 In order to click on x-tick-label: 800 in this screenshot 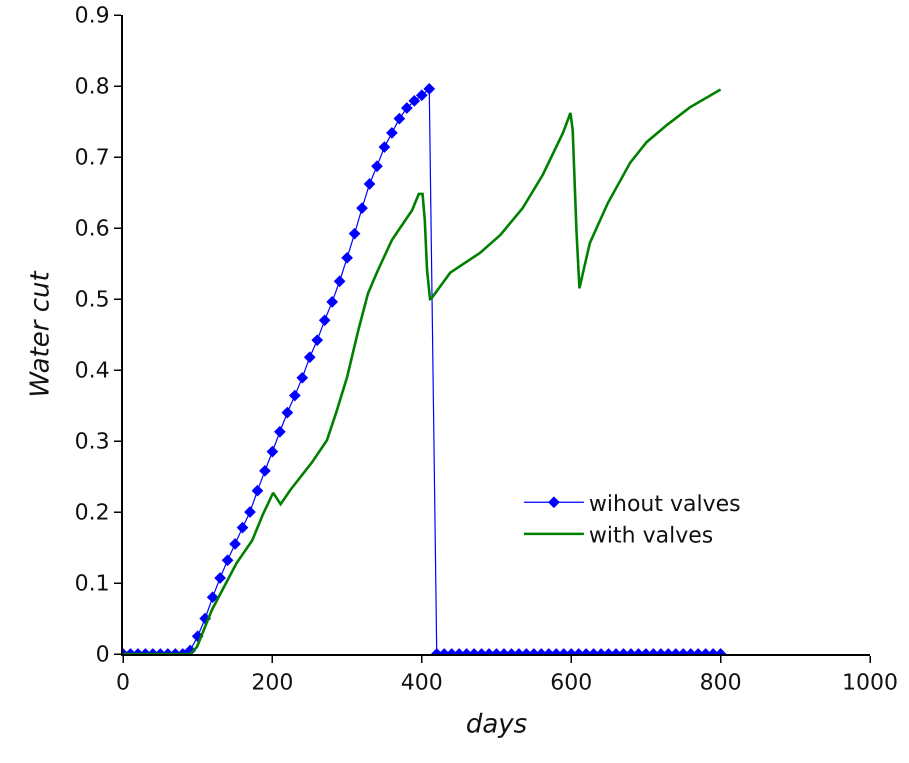, I will do `click(721, 683)`.